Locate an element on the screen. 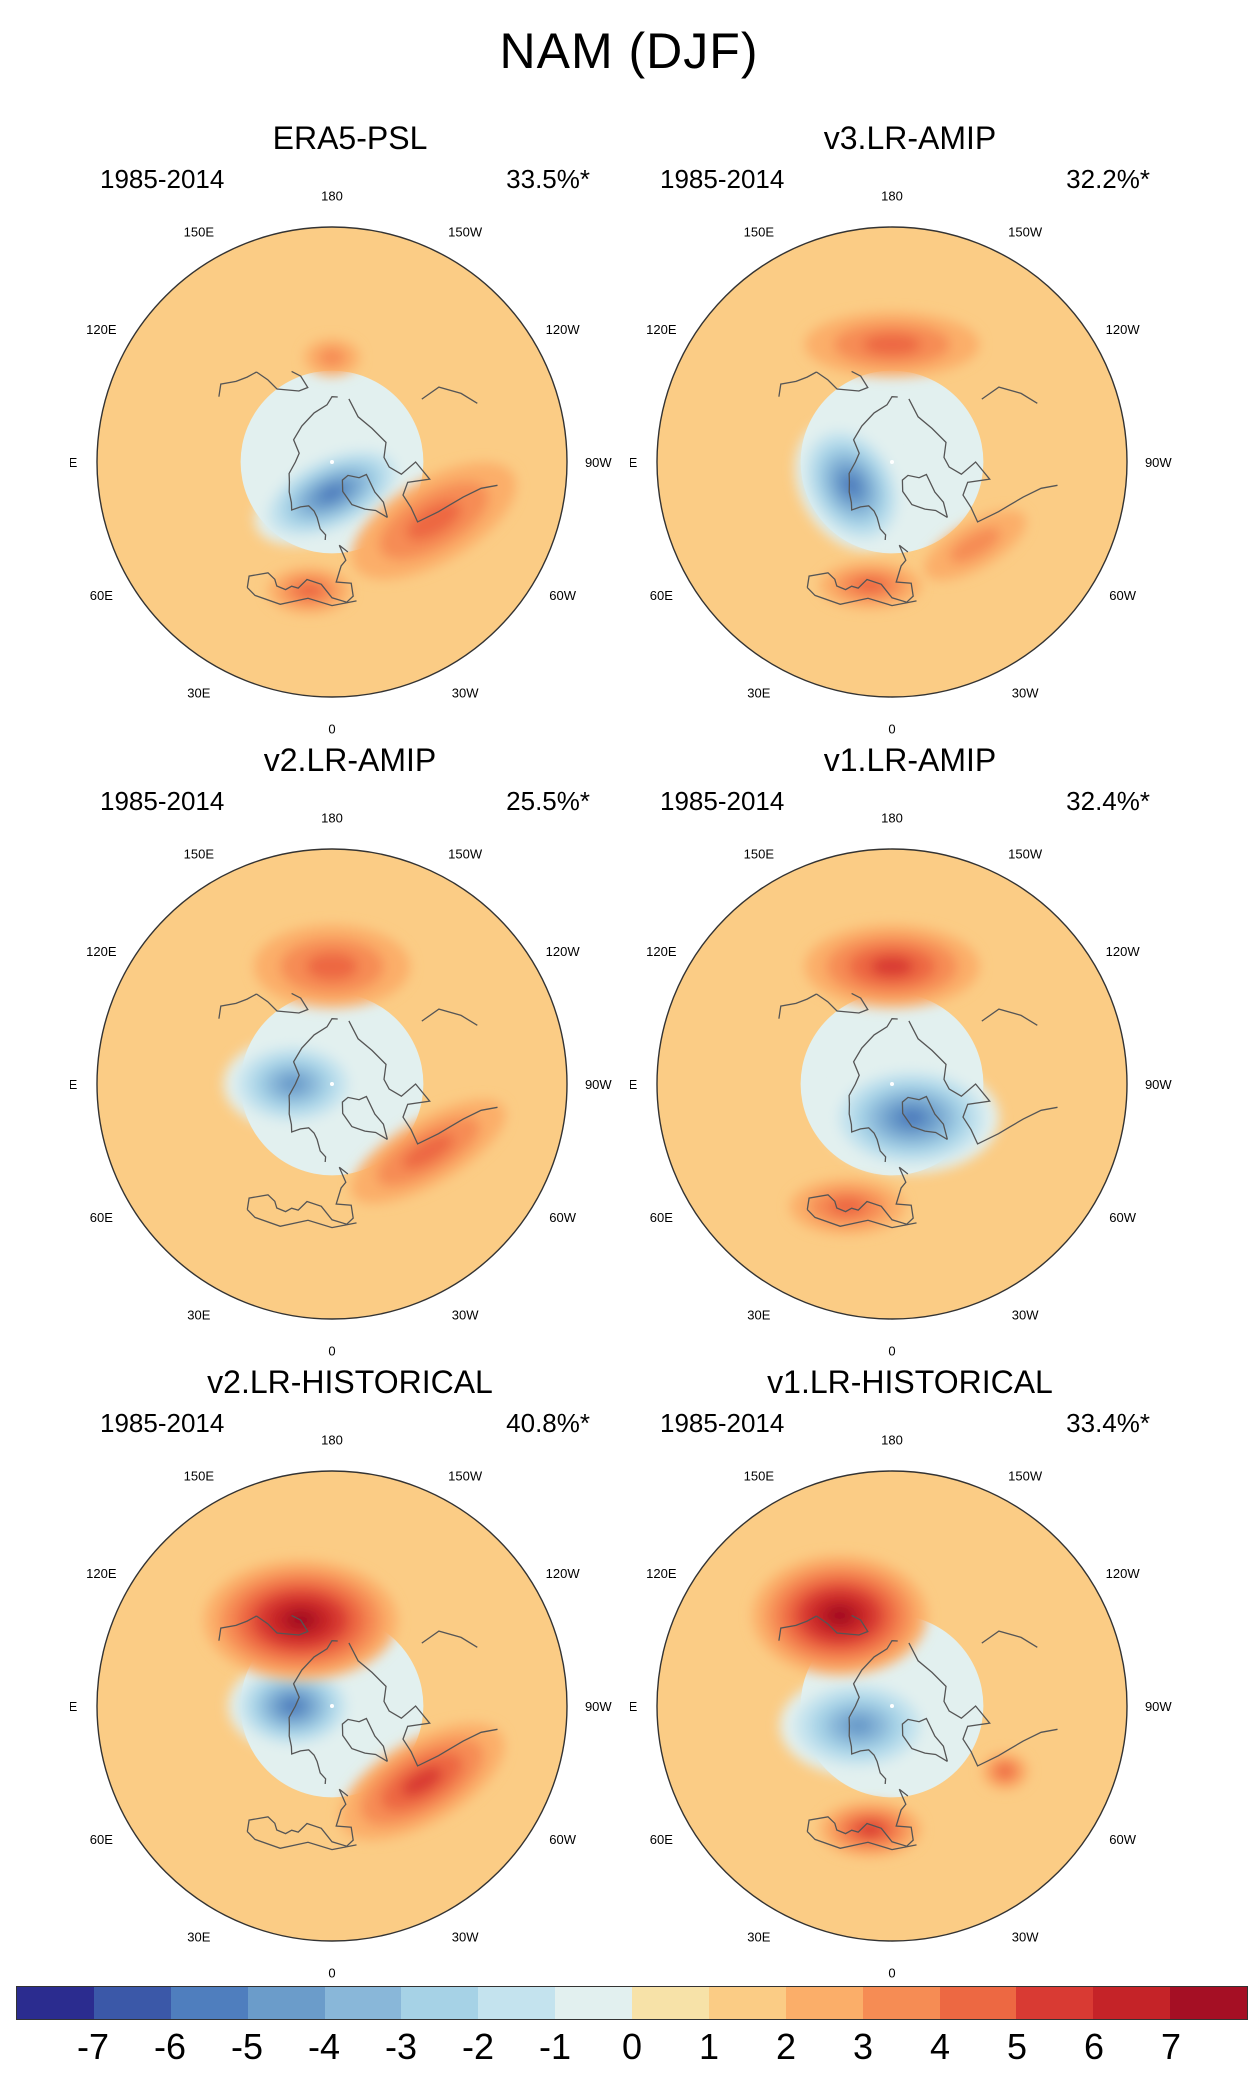  figure-title: NAM (DJF) is located at coordinates (629, 51).